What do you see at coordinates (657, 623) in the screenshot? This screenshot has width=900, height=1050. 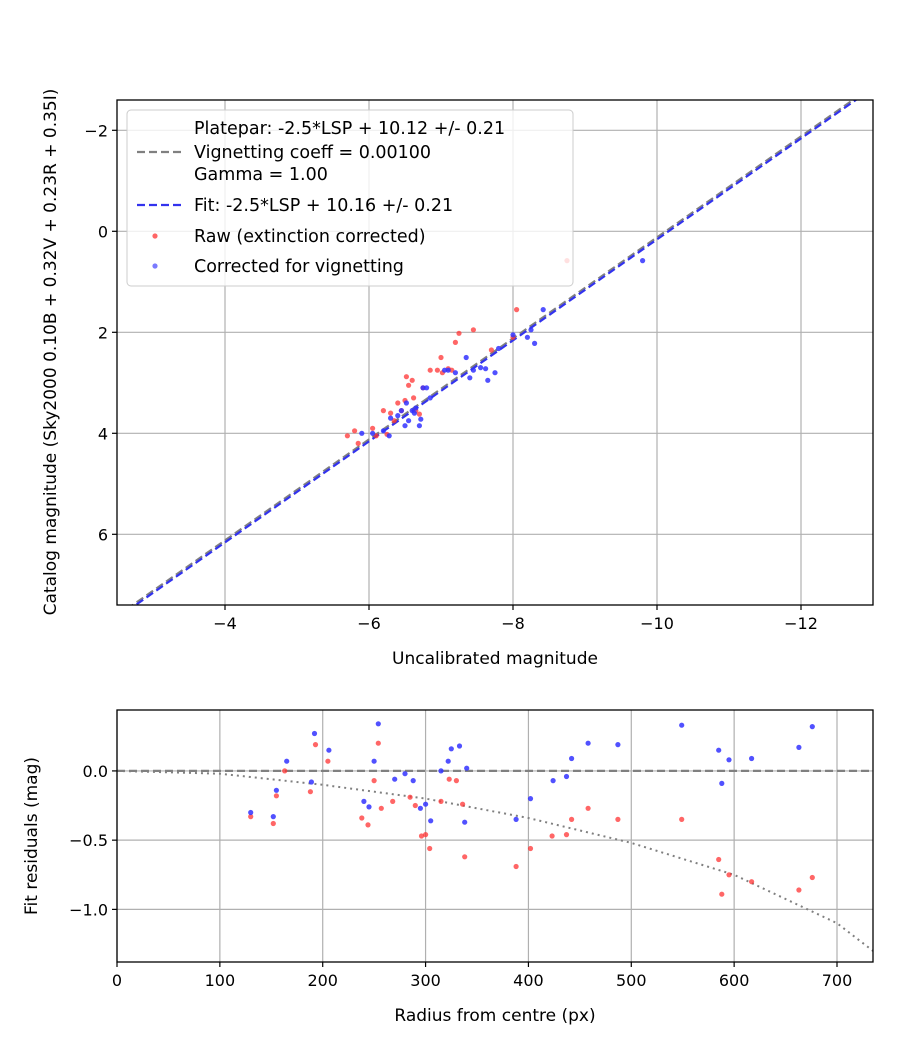 I see `top-x-tick-label: −10` at bounding box center [657, 623].